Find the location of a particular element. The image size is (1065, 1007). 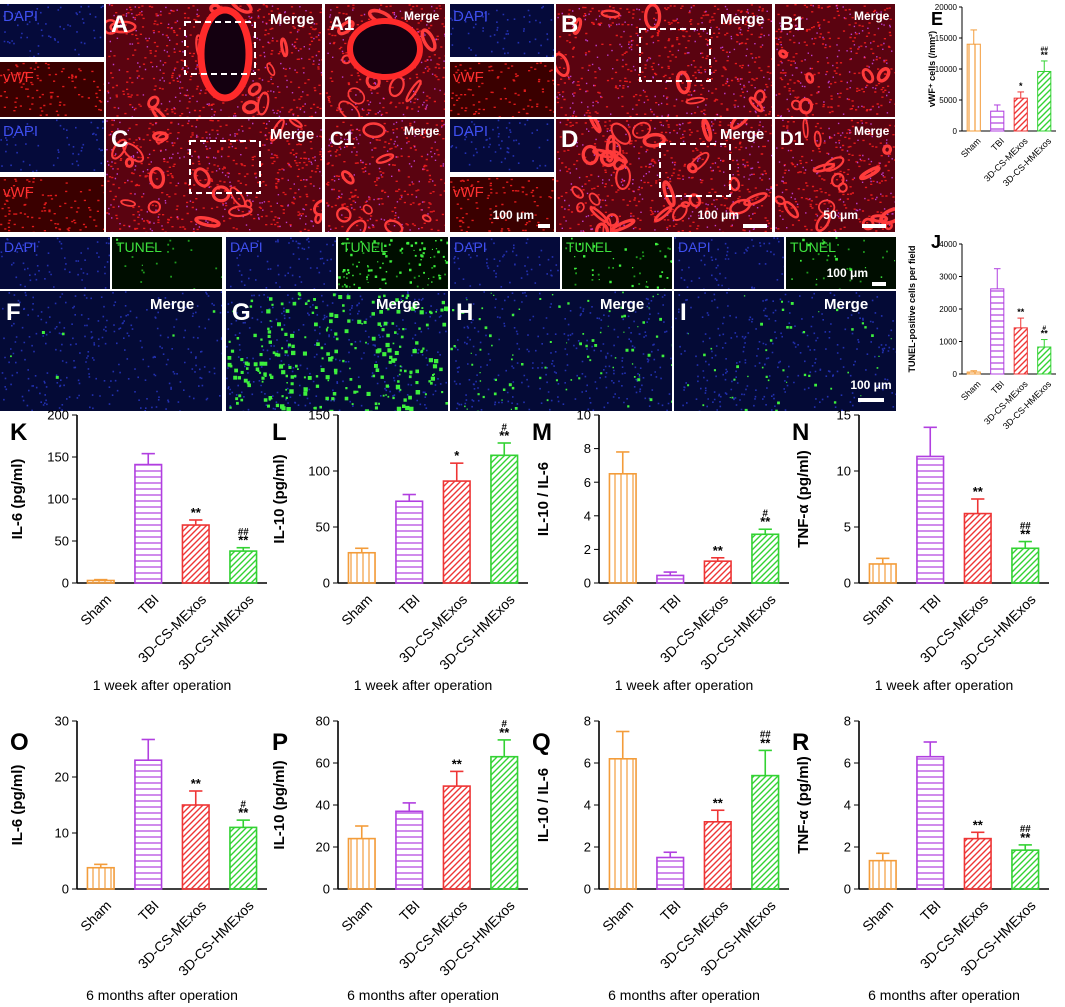

y-tick-label: 50 is located at coordinates (323, 527).